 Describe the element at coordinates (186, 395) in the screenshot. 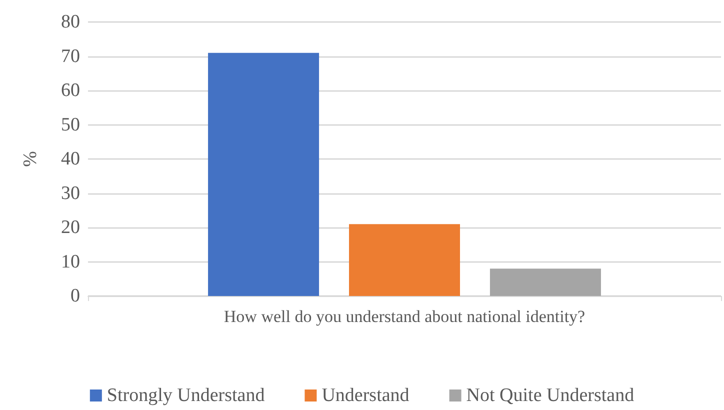

I see `legend-label: Strongly Understand` at that location.